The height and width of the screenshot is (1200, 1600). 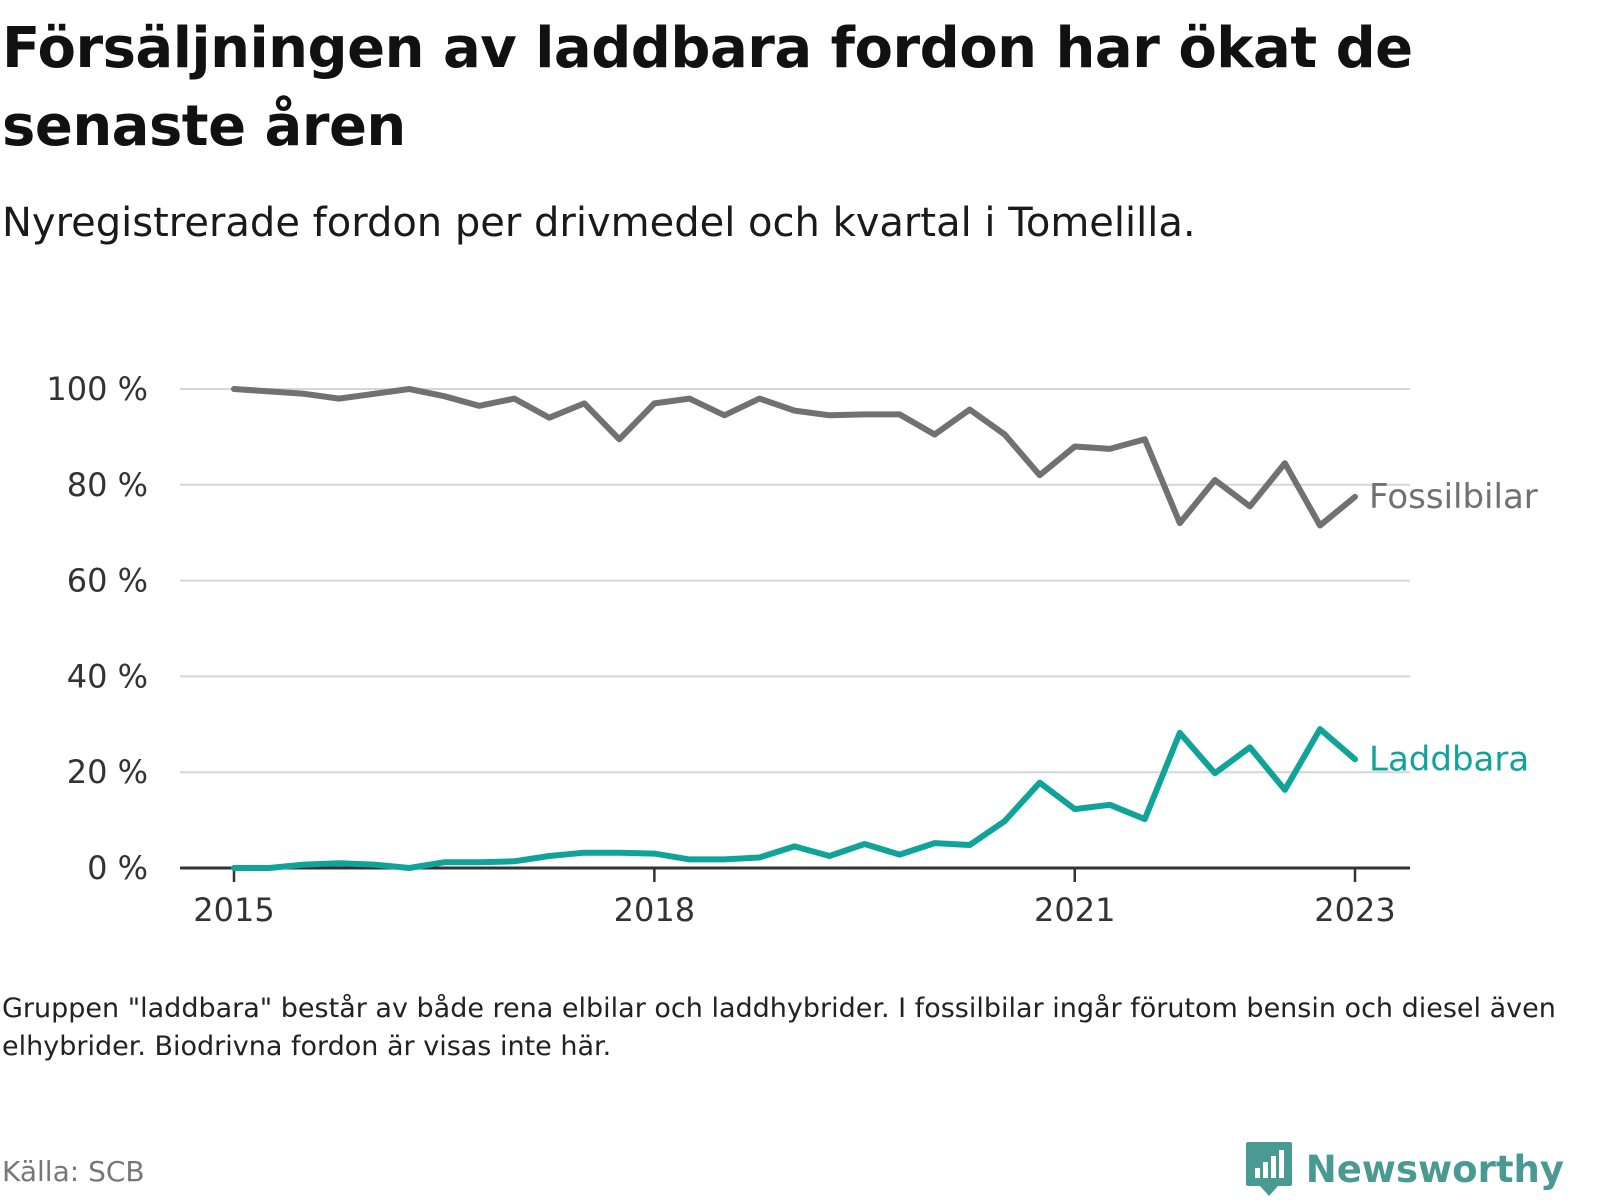 I want to click on series-label-fossilbilar: Fossilbilar, so click(x=1453, y=497).